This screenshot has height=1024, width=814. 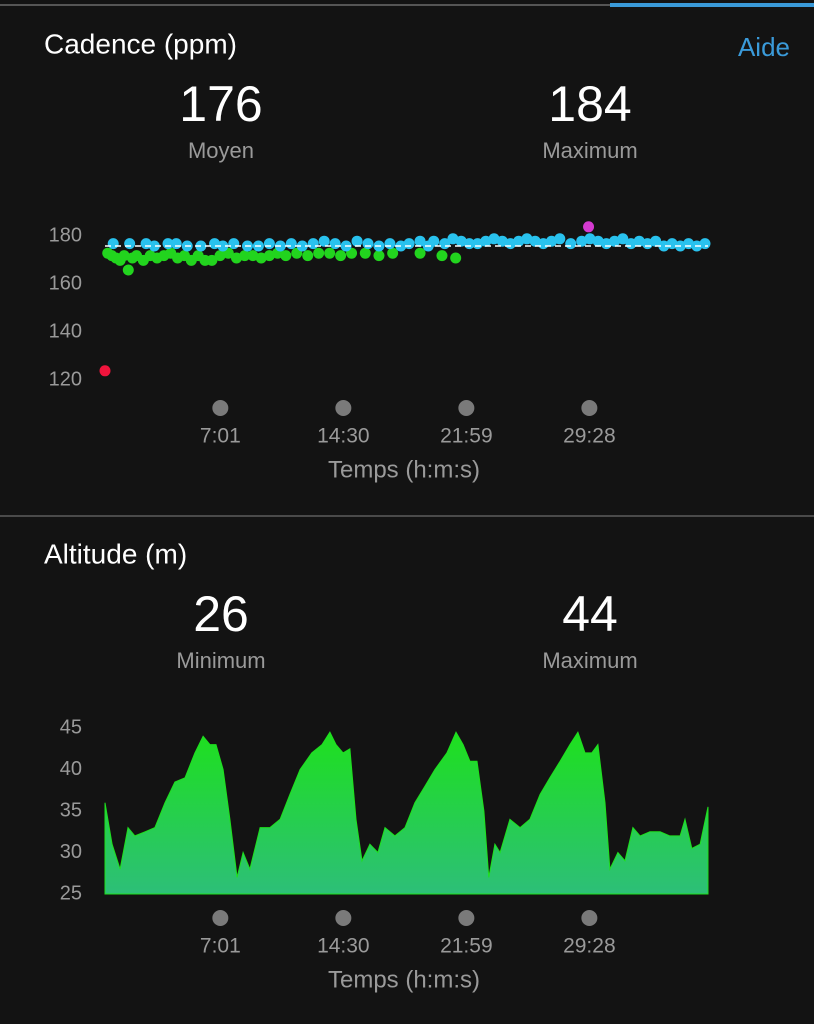 I want to click on stat-value: 176, so click(x=220, y=104).